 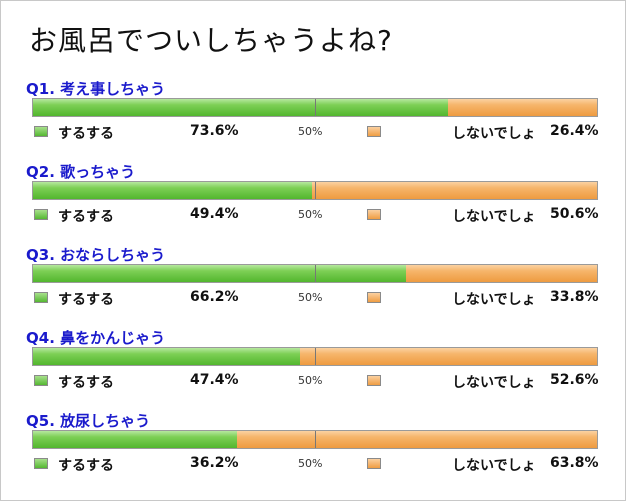 I want to click on legend-row: するする 47.4% 50% しないでしょ 52.6%, so click(x=313, y=382).